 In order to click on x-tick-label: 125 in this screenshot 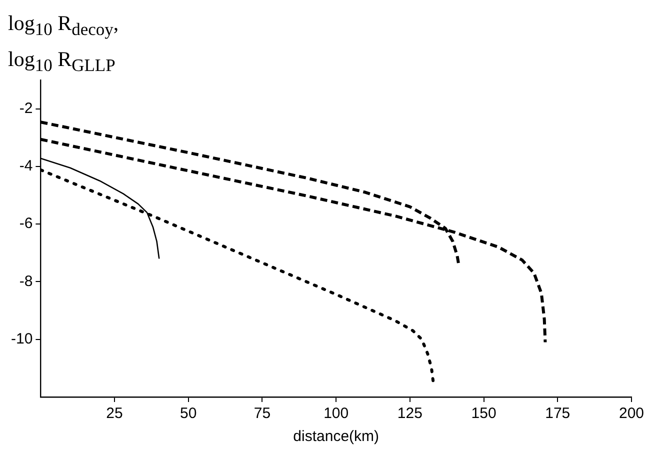, I will do `click(409, 413)`.